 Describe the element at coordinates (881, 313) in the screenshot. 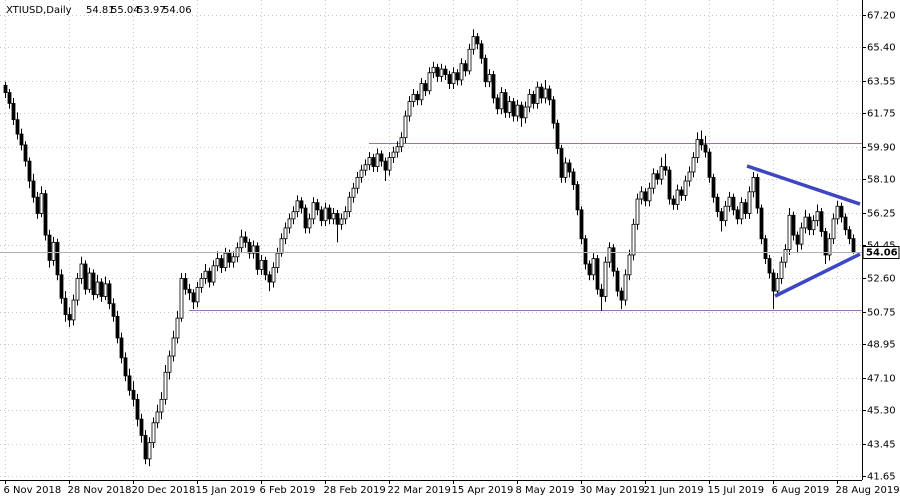

I see `y-tick-label: 50.75` at that location.